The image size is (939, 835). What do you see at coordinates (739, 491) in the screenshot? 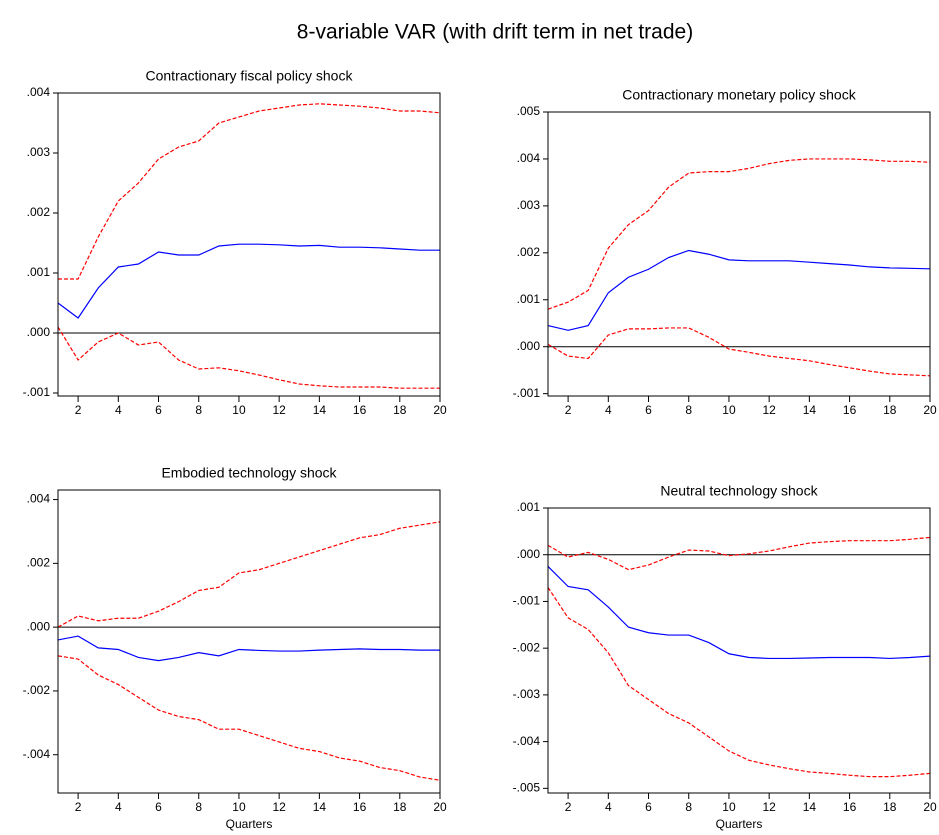
I see `panel-title: Neutral technology shock` at bounding box center [739, 491].